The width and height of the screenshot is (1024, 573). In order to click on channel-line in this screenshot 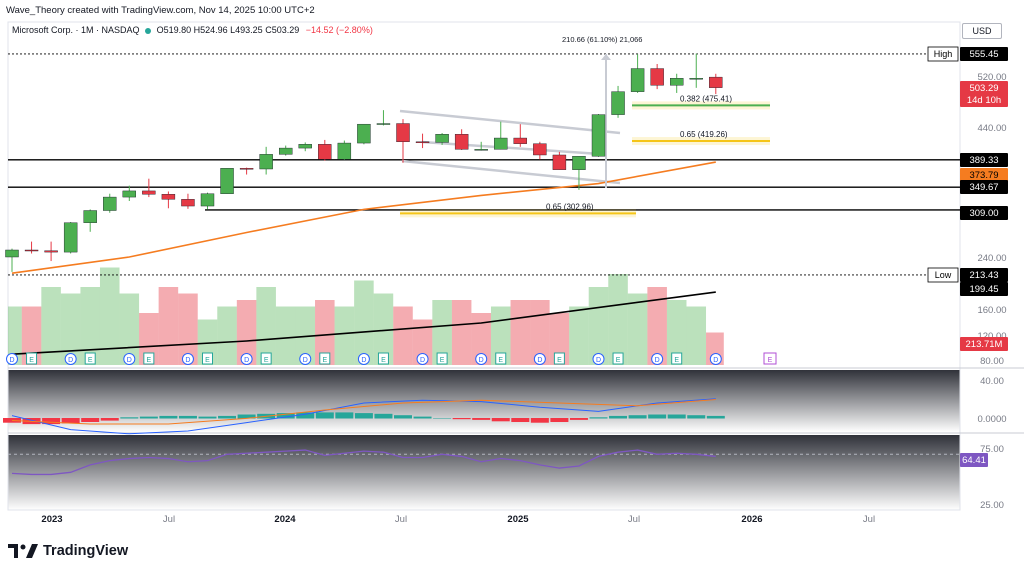, I will do `click(511, 172)`.